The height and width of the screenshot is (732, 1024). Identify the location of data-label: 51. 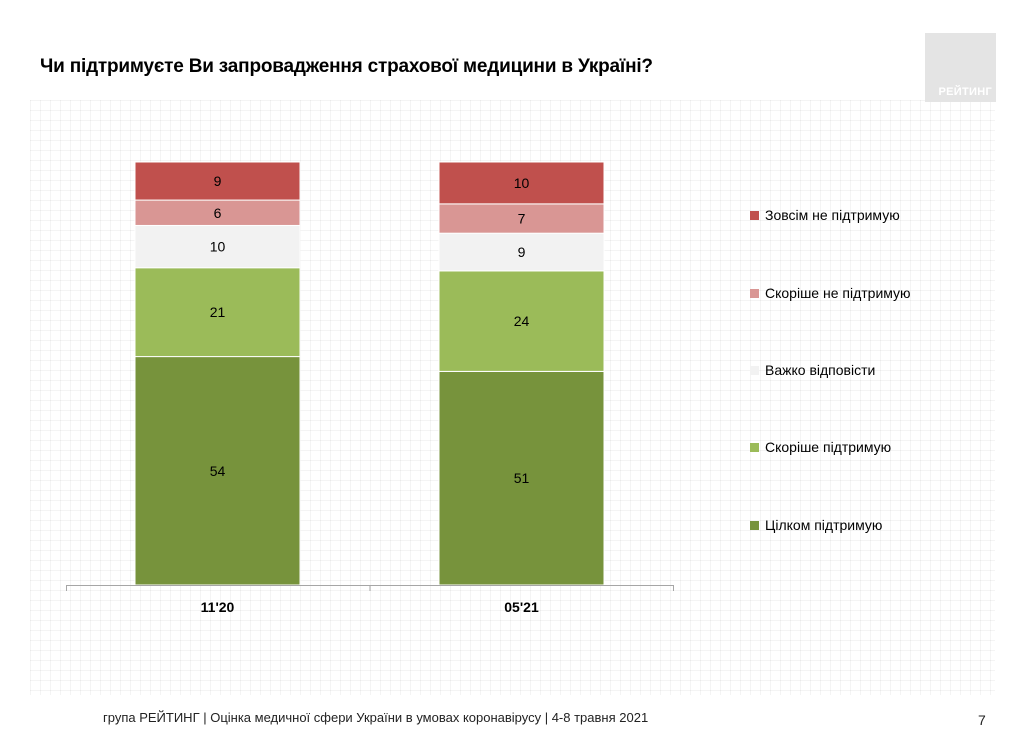
(522, 478).